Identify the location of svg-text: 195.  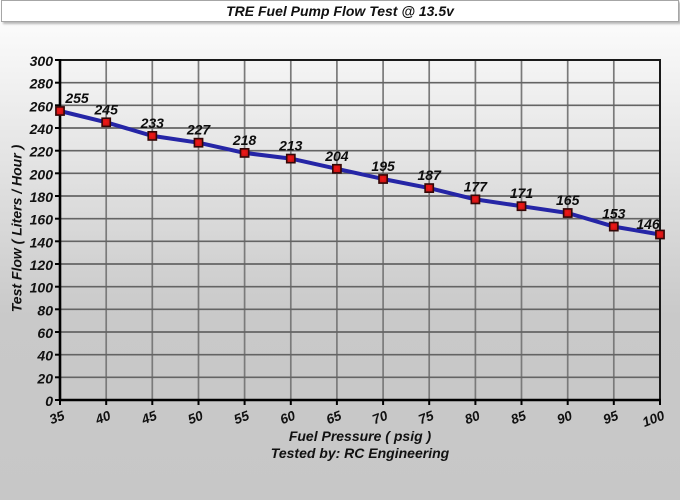
(383, 166).